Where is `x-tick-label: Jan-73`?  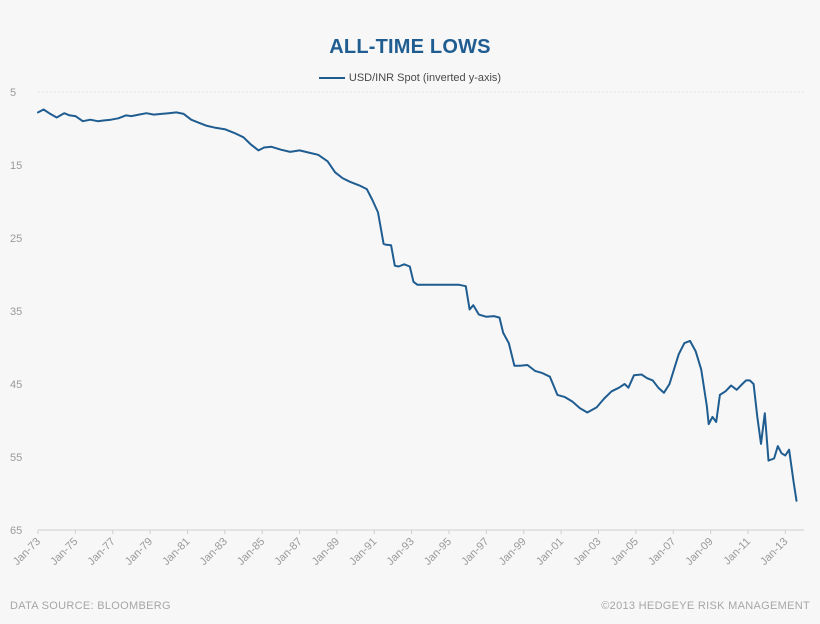
x-tick-label: Jan-73 is located at coordinates (27, 552).